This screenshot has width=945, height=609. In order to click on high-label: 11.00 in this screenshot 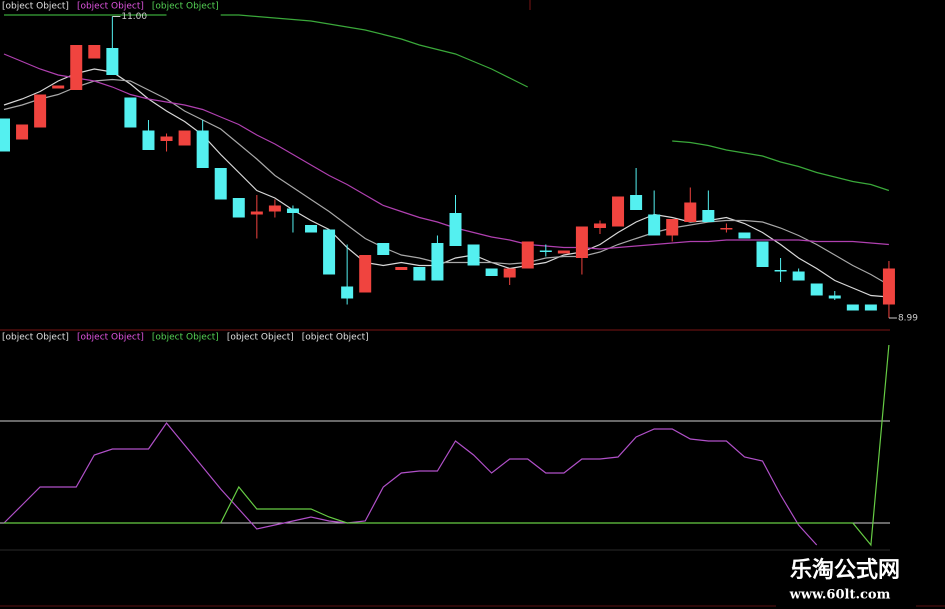, I will do `click(134, 17)`.